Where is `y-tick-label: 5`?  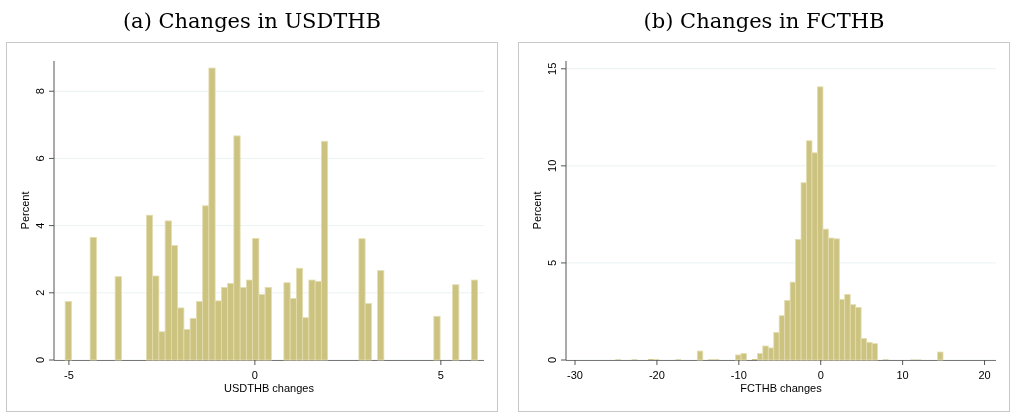
y-tick-label: 5 is located at coordinates (552, 262).